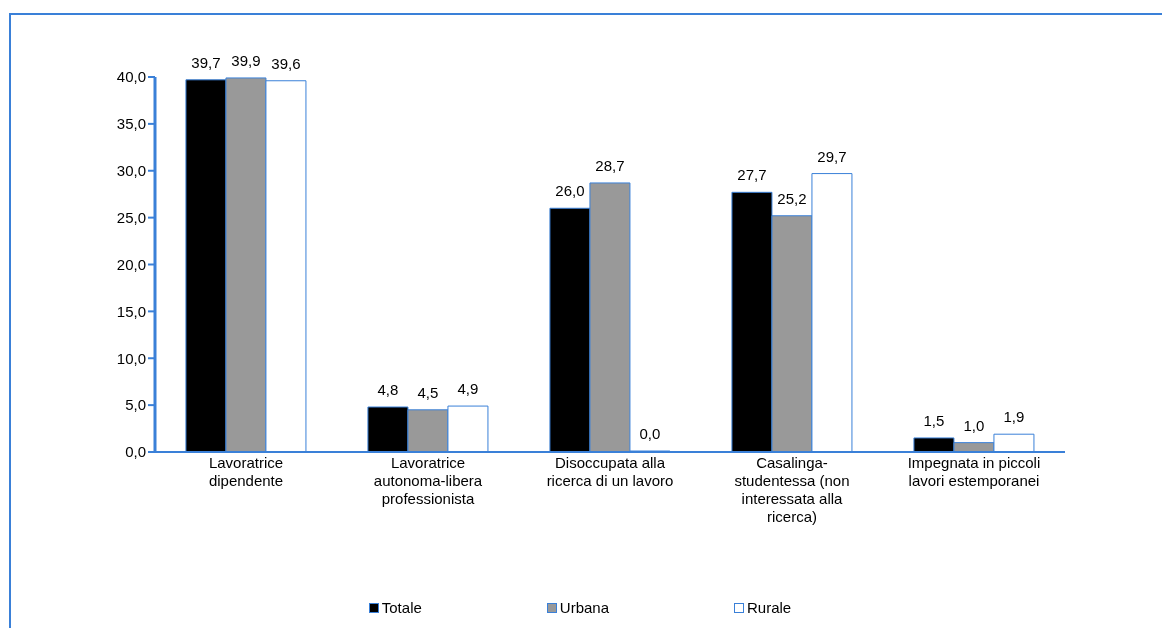 Image resolution: width=1163 pixels, height=628 pixels. What do you see at coordinates (1014, 417) in the screenshot?
I see `data-label: 1,9` at bounding box center [1014, 417].